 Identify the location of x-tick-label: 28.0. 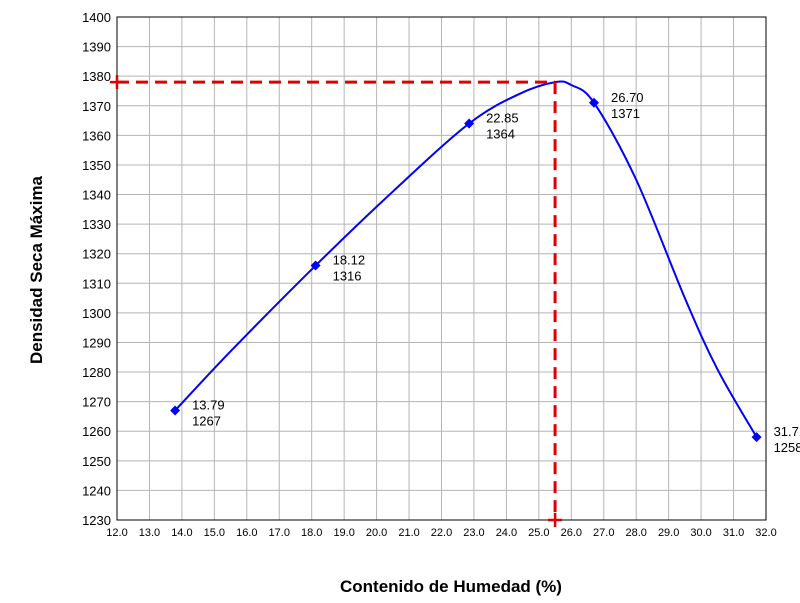
(635, 533).